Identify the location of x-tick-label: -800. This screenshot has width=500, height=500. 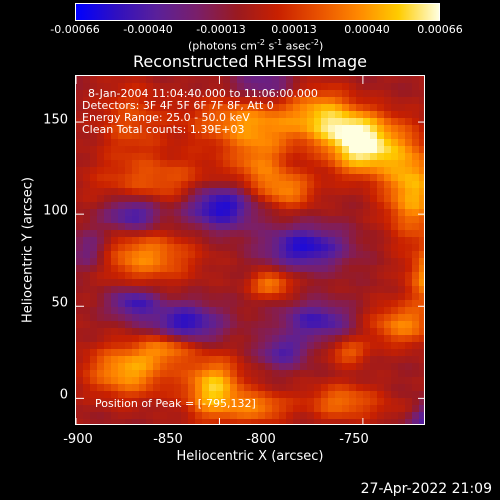
(261, 439).